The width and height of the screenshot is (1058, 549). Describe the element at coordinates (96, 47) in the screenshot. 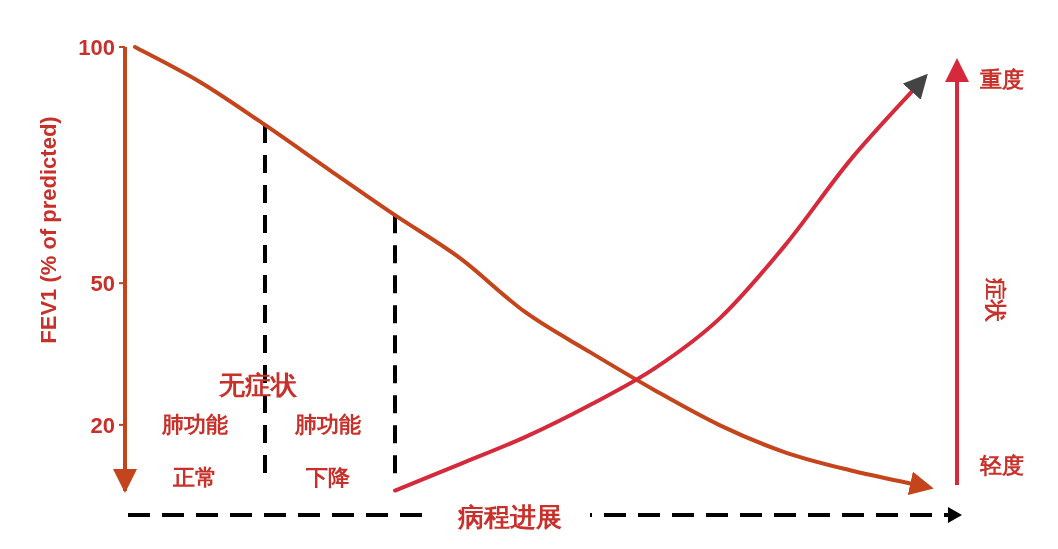

I see `y-tick-label: 100` at that location.